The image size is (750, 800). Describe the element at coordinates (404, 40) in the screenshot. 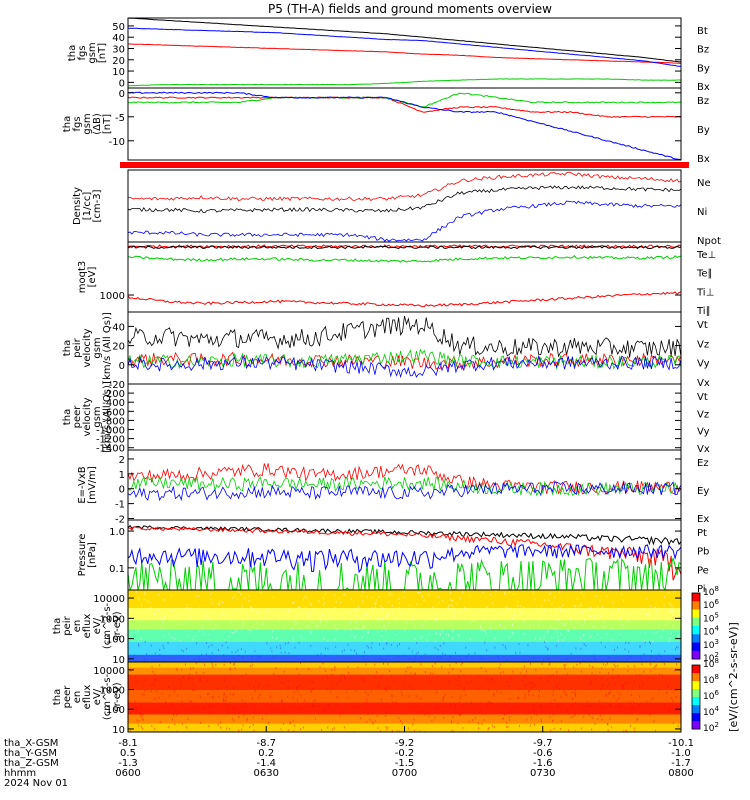

I see `series-line-Bt` at that location.